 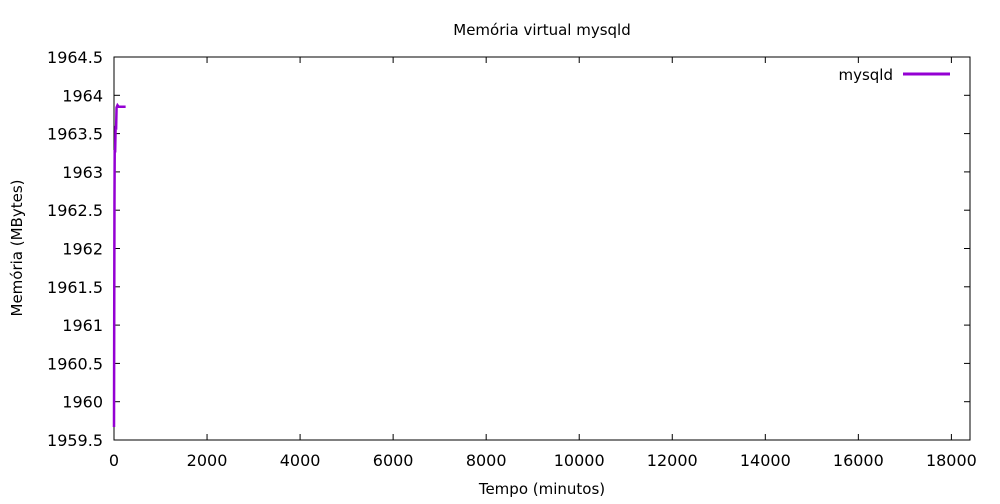 What do you see at coordinates (486, 460) in the screenshot?
I see `x-tick-label: 8000` at bounding box center [486, 460].